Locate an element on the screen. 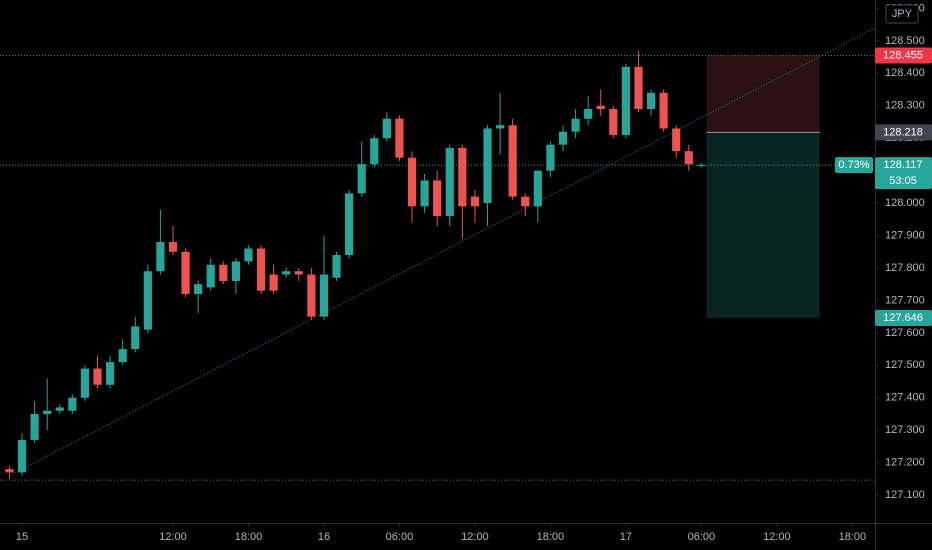  y-tick-label: 127.600 is located at coordinates (905, 333).